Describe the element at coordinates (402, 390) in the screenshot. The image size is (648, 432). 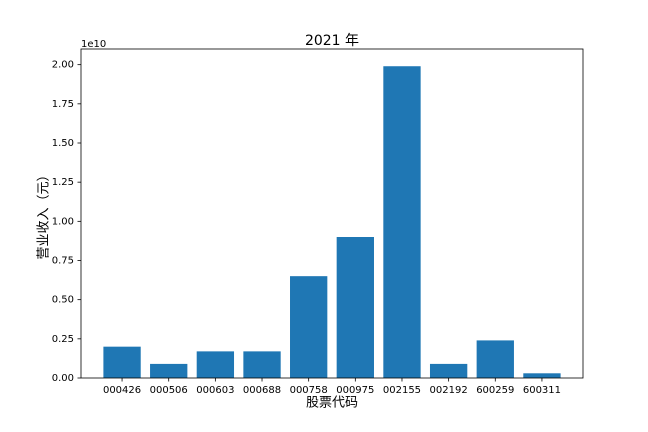
I see `x-tick-label: 002155` at that location.